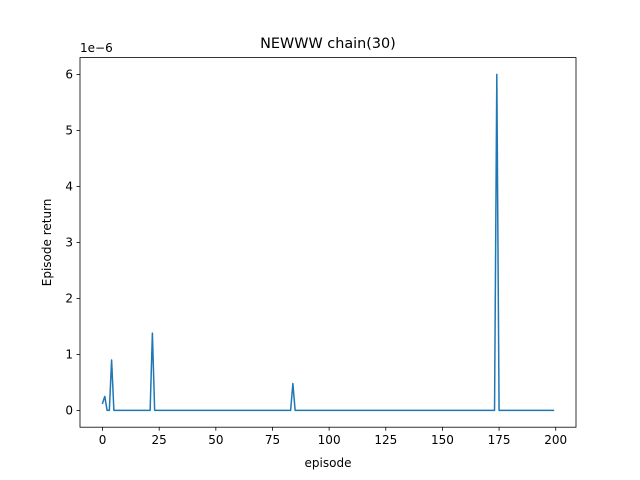  I want to click on y-tick-label: 1, so click(69, 355).